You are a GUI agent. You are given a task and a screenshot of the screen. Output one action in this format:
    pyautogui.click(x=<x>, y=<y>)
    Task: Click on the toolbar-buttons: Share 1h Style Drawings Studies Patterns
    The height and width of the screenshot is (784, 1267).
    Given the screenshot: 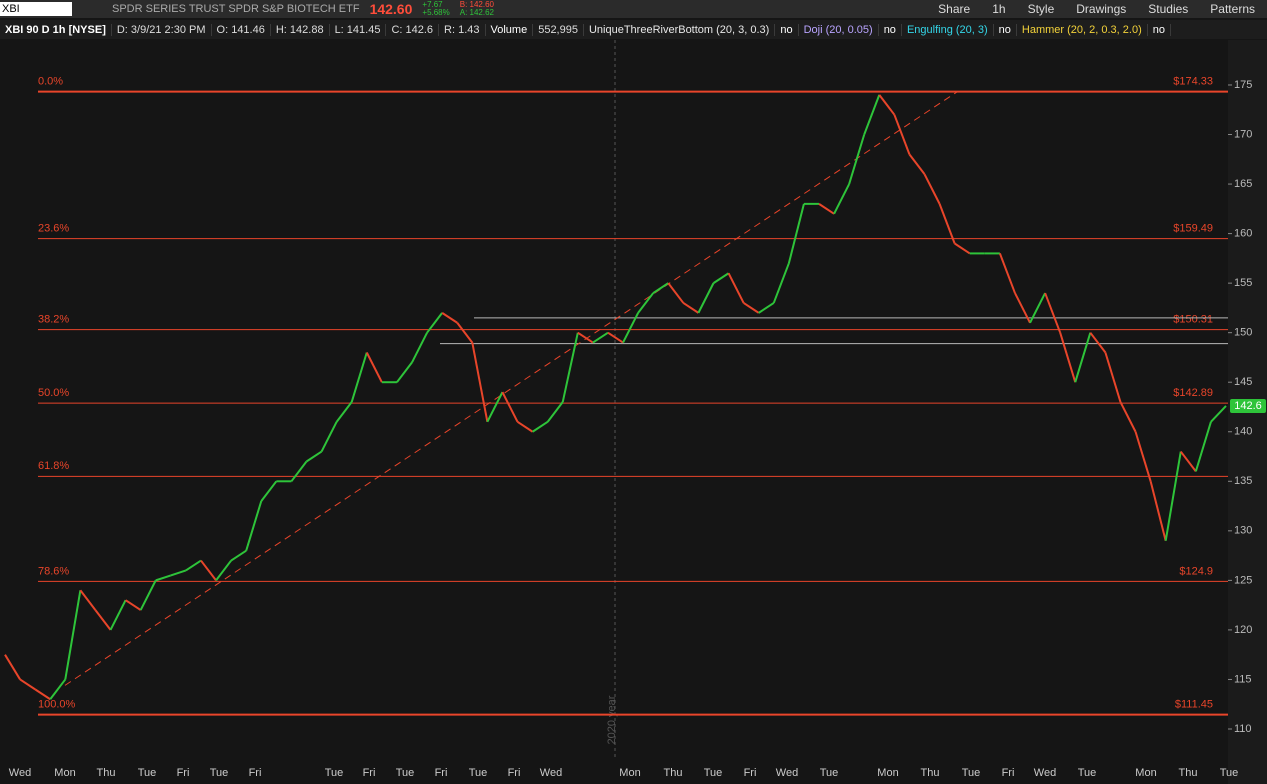 What is the action you would take?
    pyautogui.click(x=1102, y=9)
    